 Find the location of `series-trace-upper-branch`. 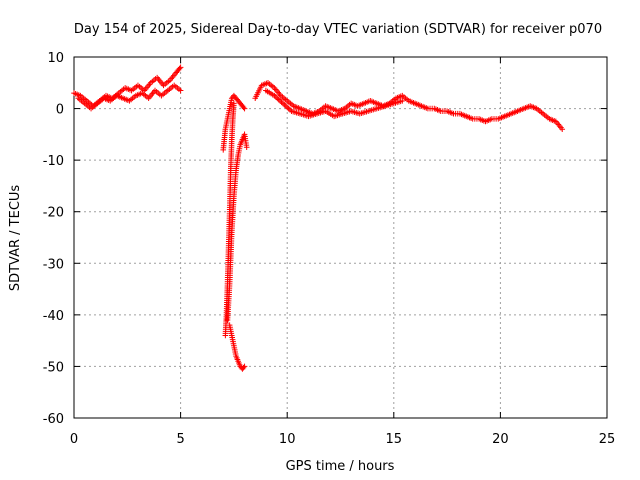

series-trace-upper-branch is located at coordinates (234, 122).